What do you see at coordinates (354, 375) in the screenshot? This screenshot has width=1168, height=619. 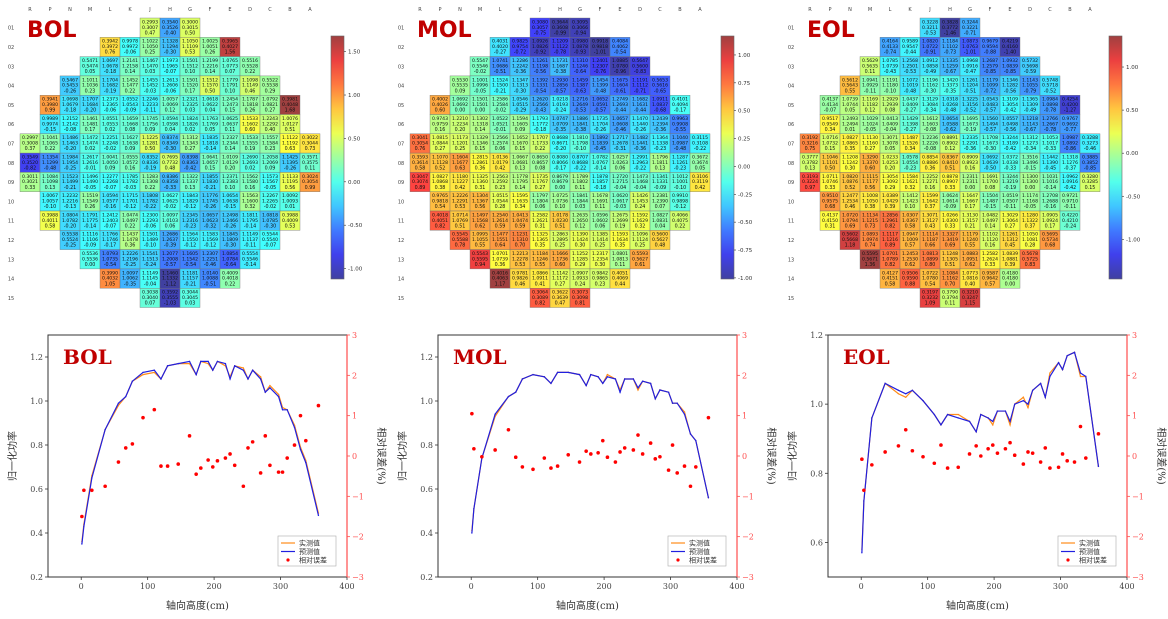 I see `y2-tick-label: 2` at bounding box center [354, 375].